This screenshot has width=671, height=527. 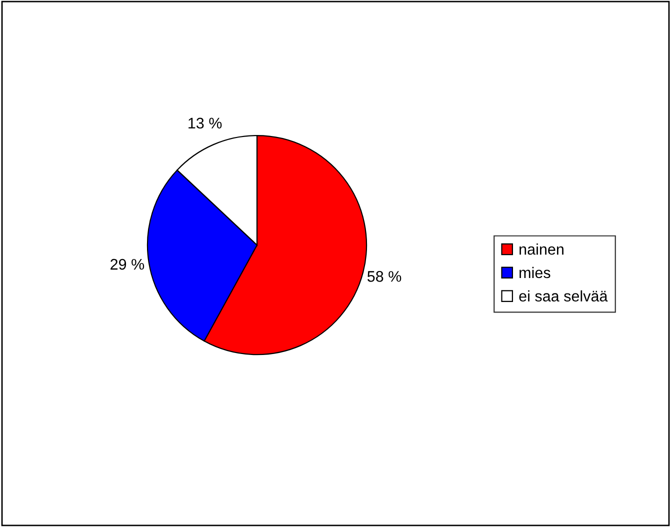 I want to click on legend-label: nainen, so click(x=542, y=249).